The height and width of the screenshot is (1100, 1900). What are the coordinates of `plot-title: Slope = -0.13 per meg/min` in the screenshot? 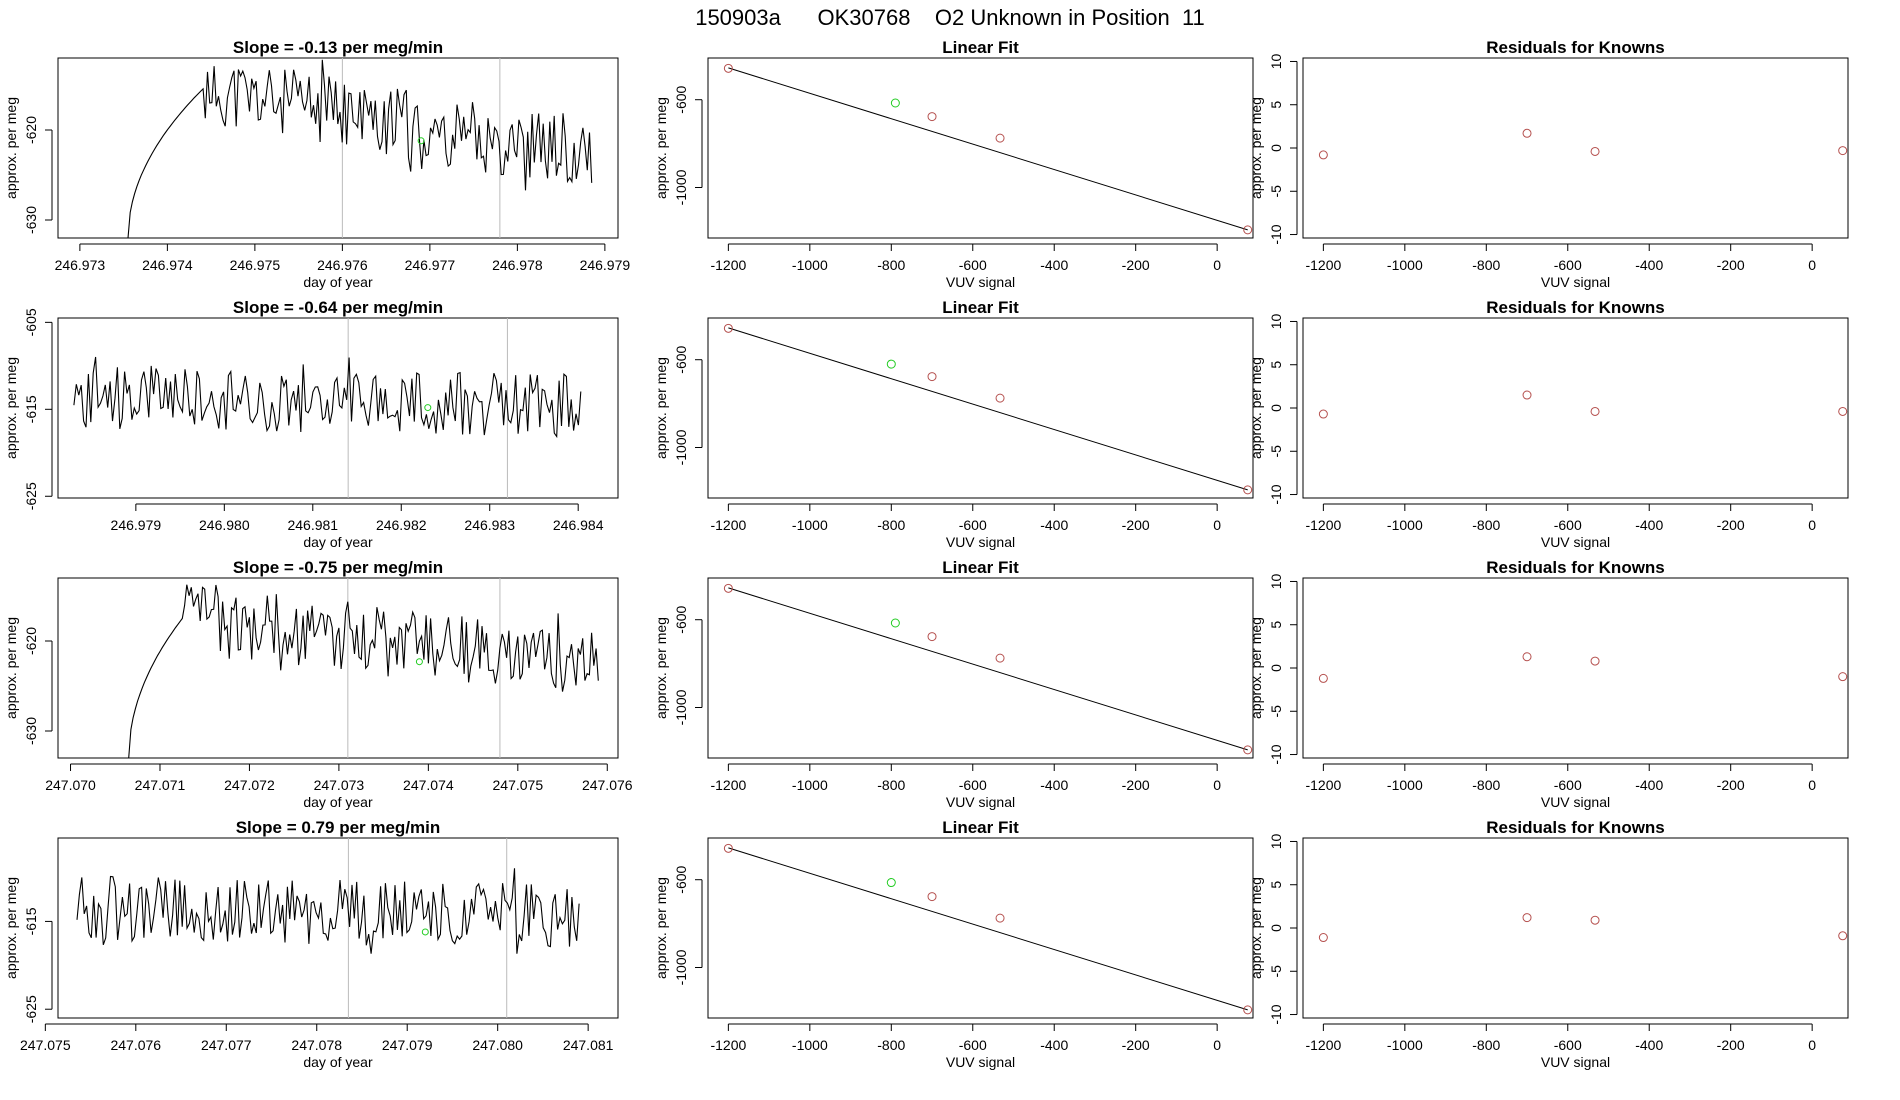 It's located at (338, 47).